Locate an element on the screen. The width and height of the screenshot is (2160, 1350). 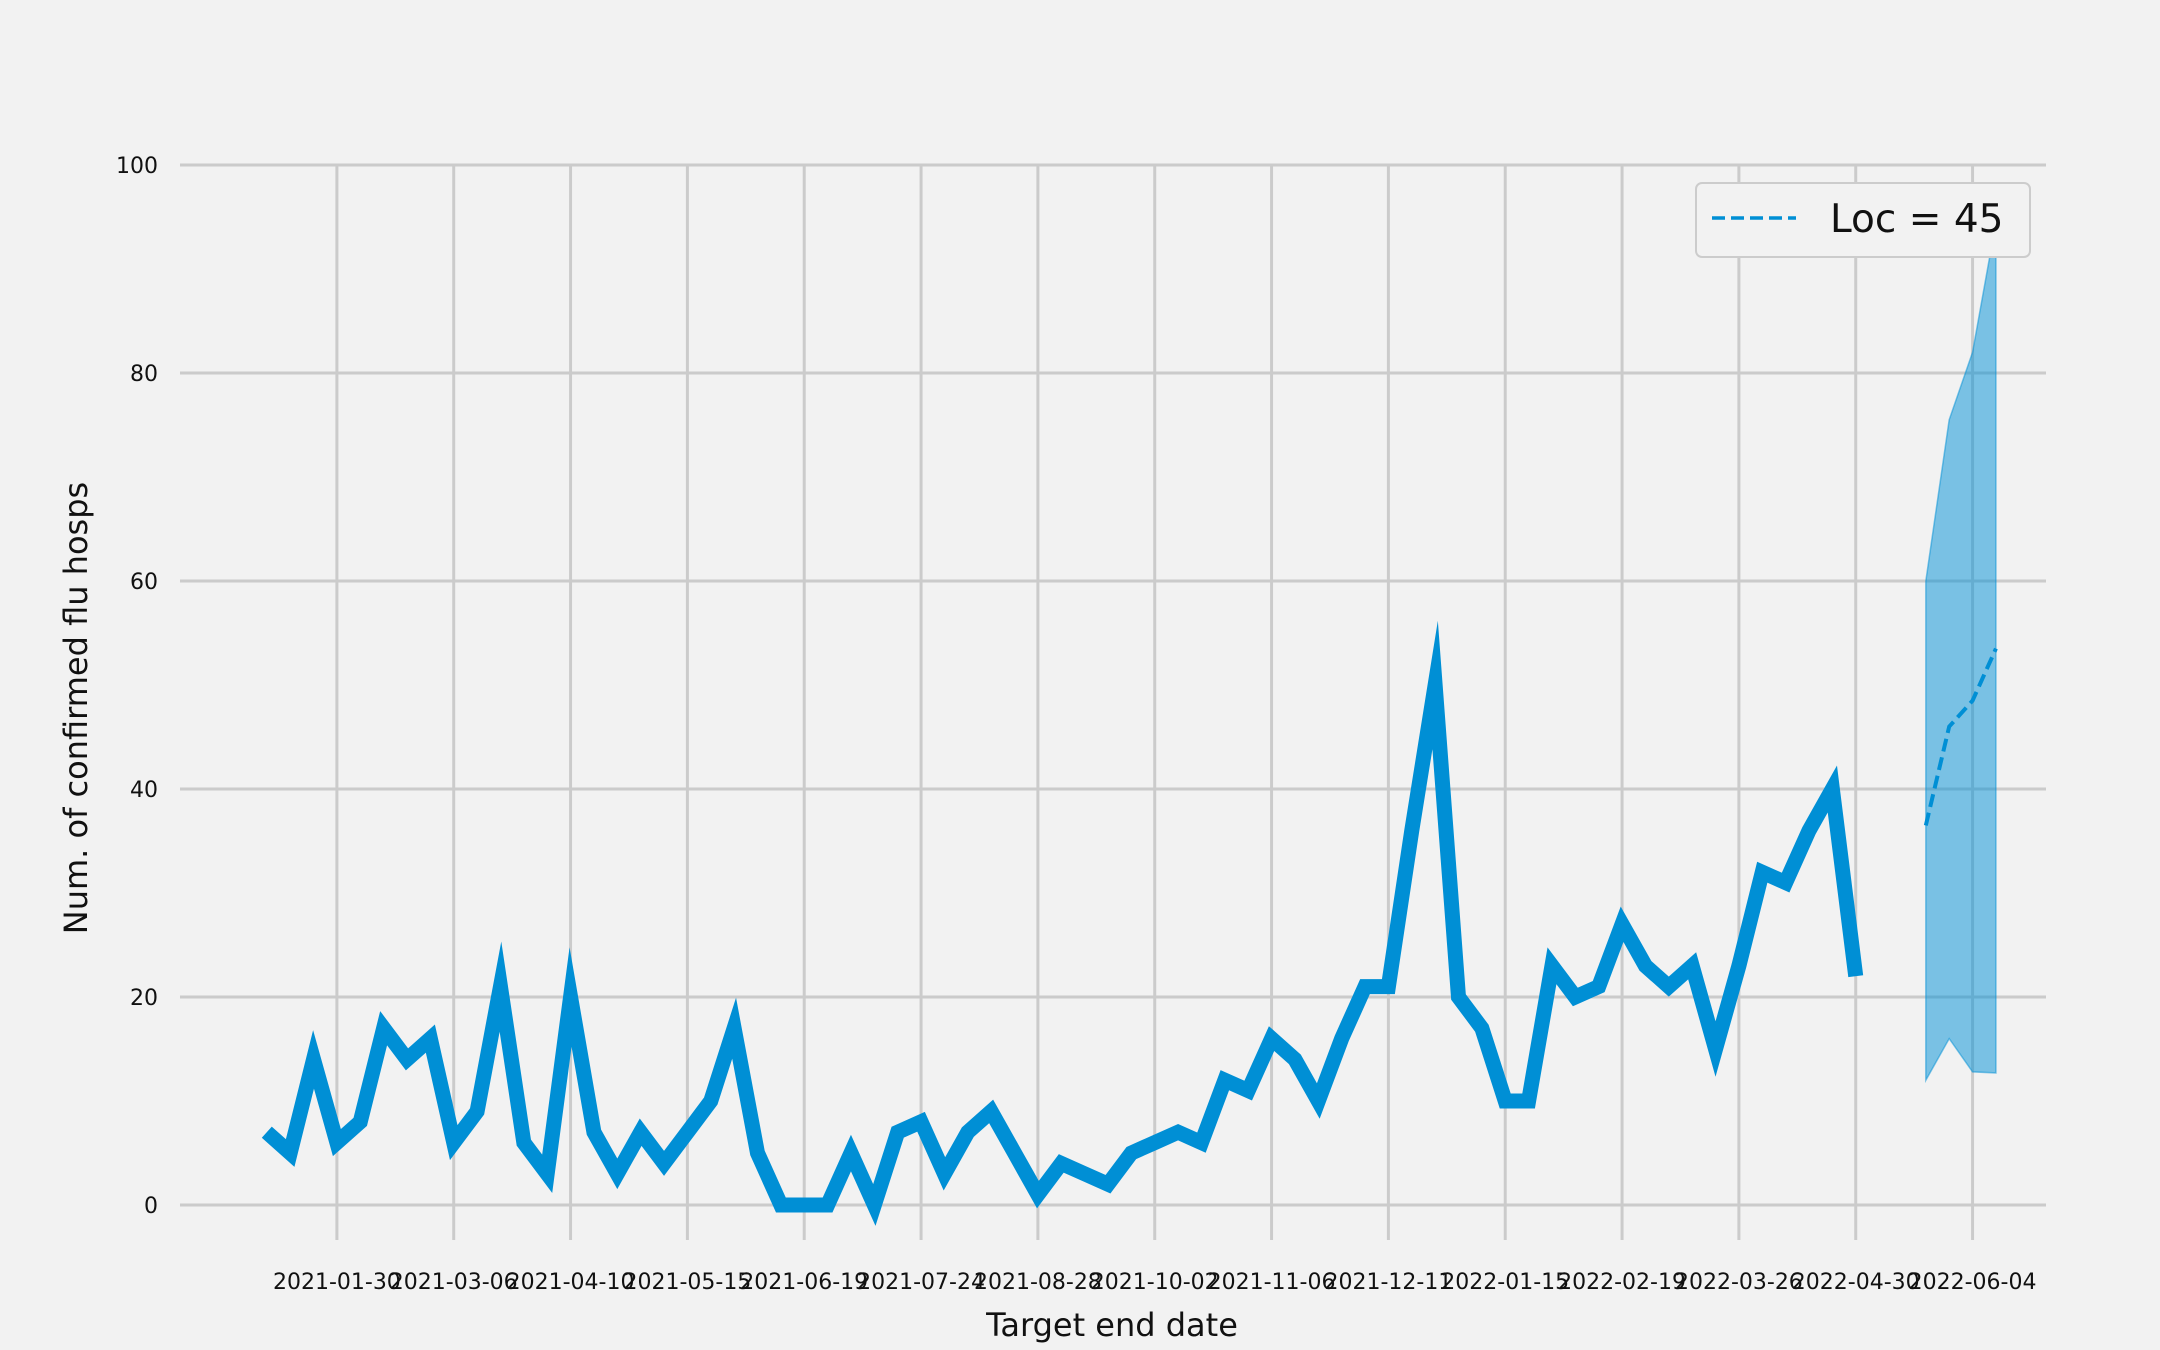
x-tick-label: 2021-11-06 is located at coordinates (1272, 1282).